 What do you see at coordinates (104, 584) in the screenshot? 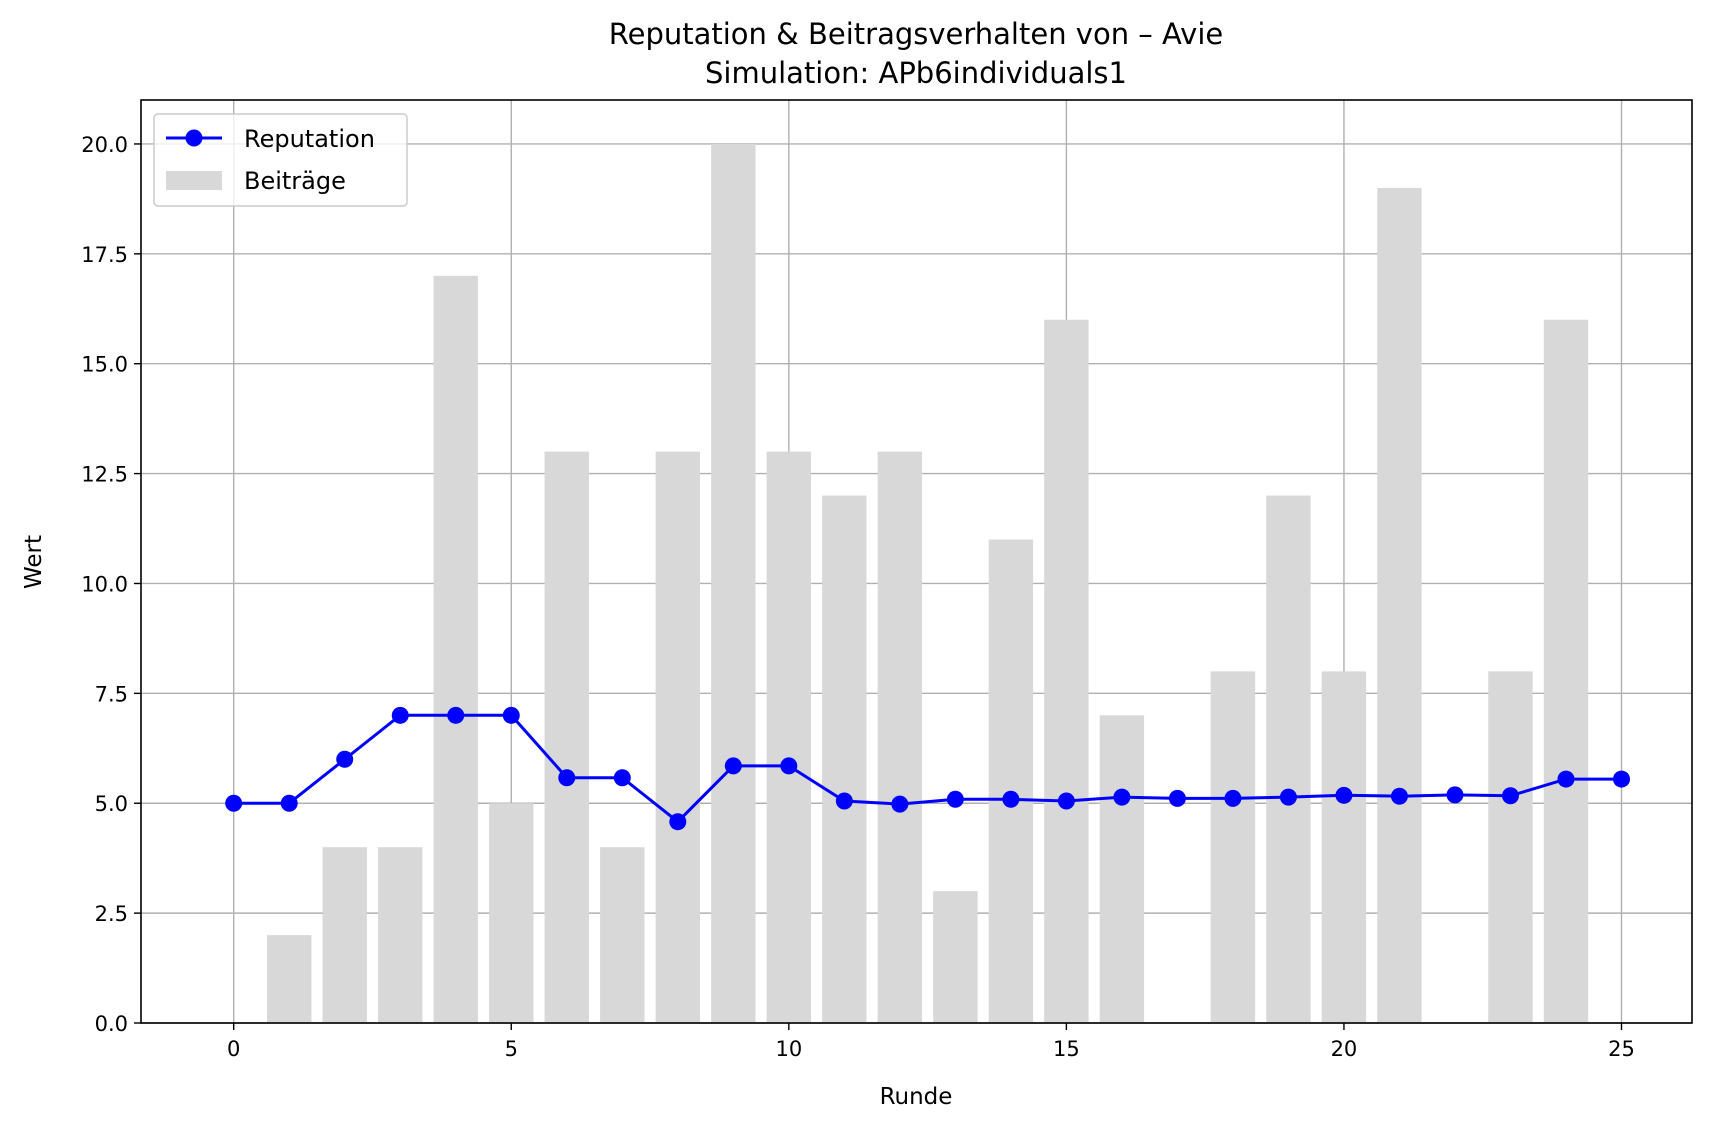
I see `y-tick-label-4: 10.0` at bounding box center [104, 584].